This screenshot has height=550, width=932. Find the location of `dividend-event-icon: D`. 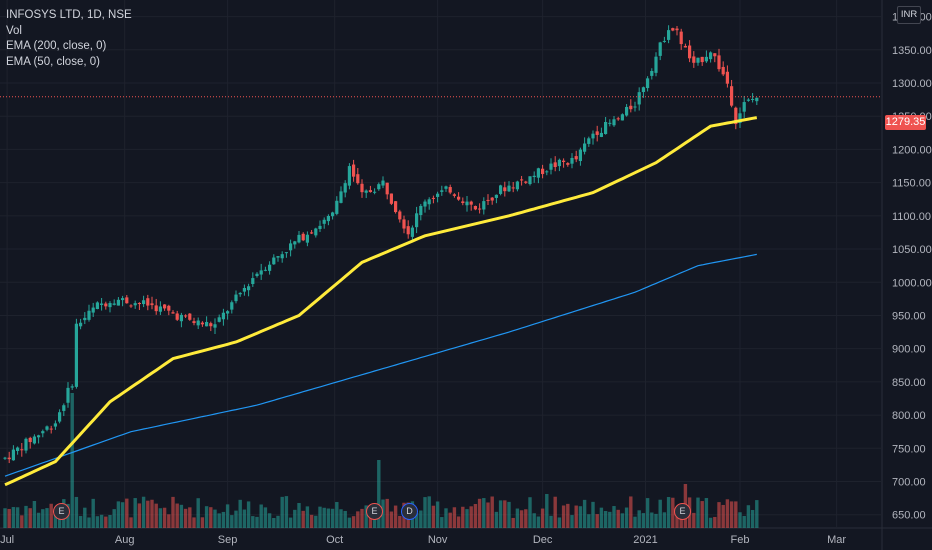

dividend-event-icon: D is located at coordinates (409, 511).